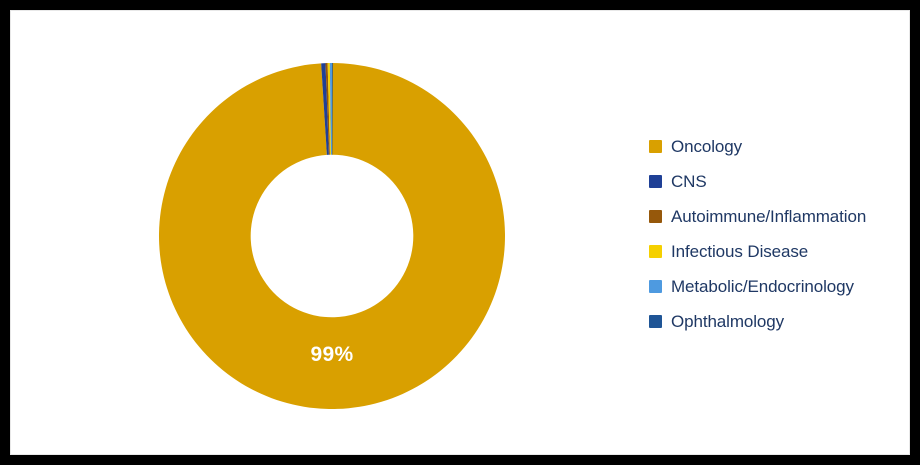 The image size is (920, 465). What do you see at coordinates (655, 146) in the screenshot?
I see `legend-swatch-oncology` at bounding box center [655, 146].